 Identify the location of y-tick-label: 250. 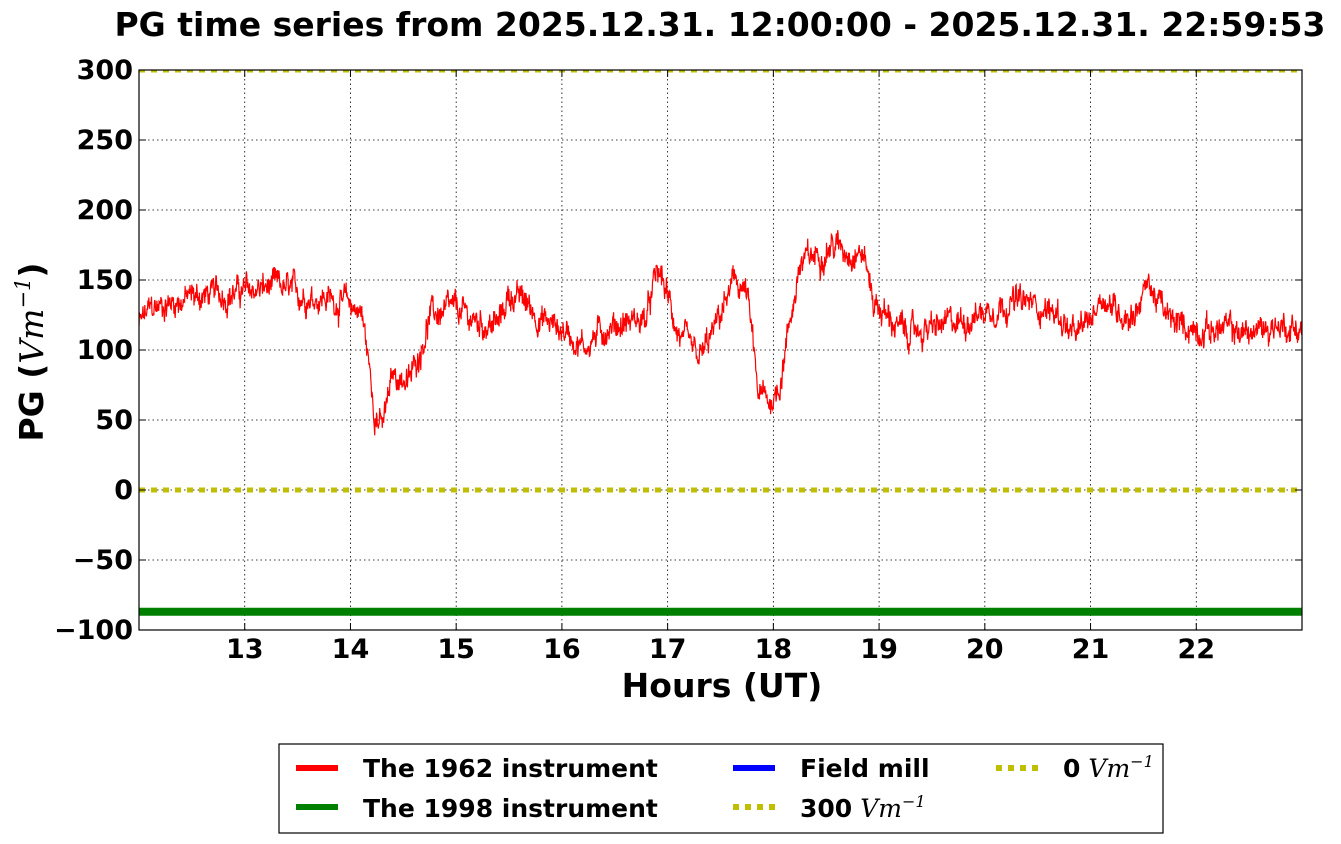
(105, 140).